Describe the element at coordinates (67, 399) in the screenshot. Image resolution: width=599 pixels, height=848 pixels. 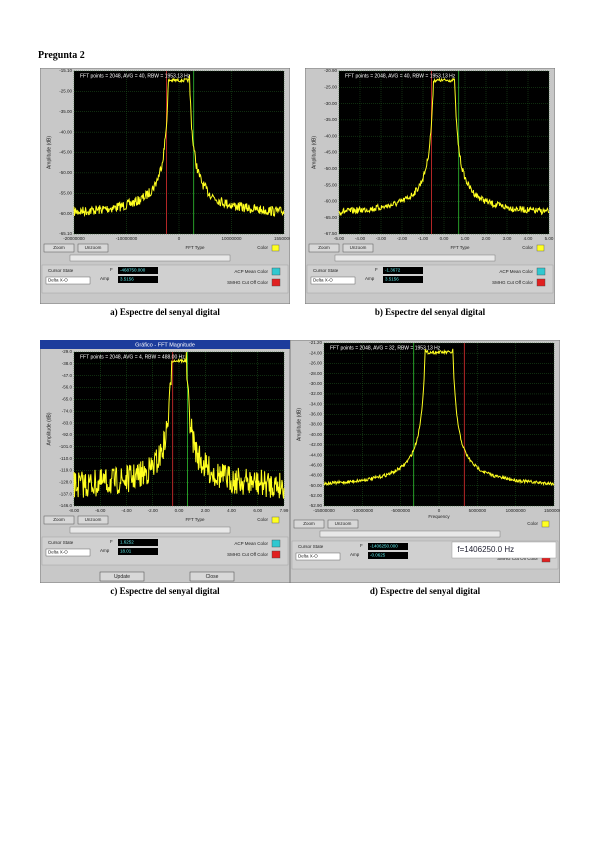
I see `y-tick-label: -65.0` at that location.